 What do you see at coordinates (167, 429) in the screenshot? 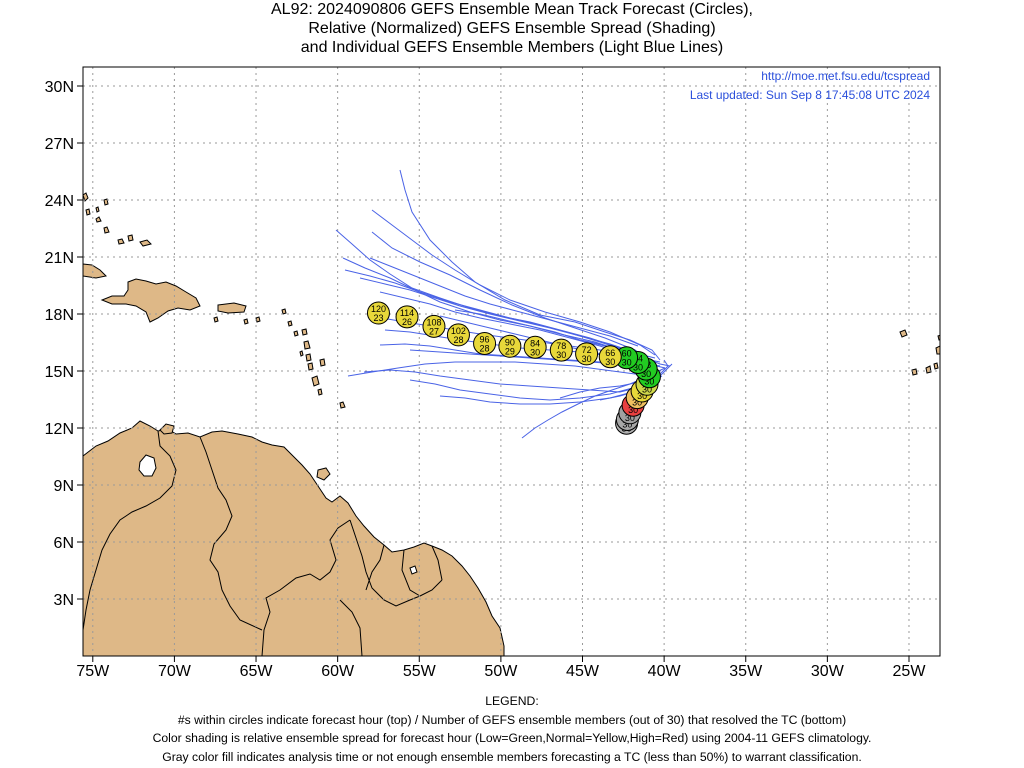
I see `paraguana-peninsula` at bounding box center [167, 429].